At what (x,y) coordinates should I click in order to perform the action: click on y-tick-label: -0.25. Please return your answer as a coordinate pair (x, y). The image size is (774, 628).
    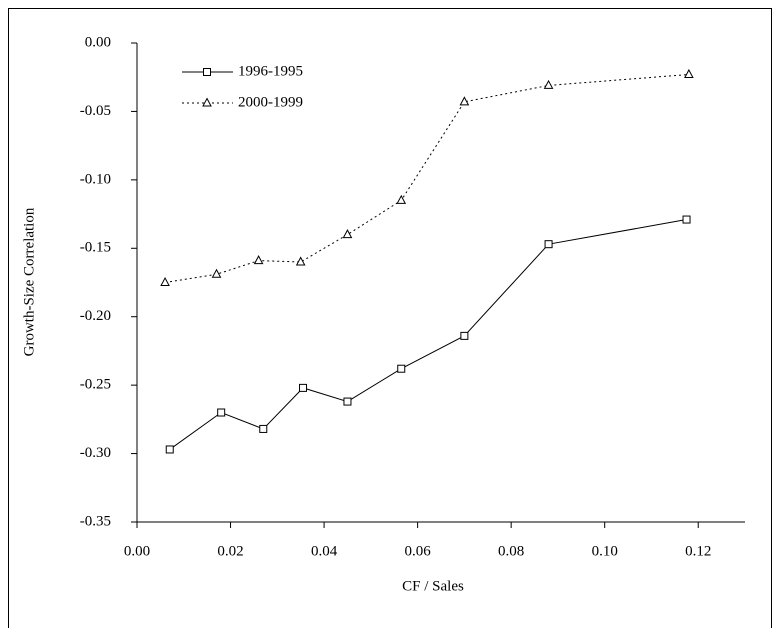
    Looking at the image, I should click on (95, 385).